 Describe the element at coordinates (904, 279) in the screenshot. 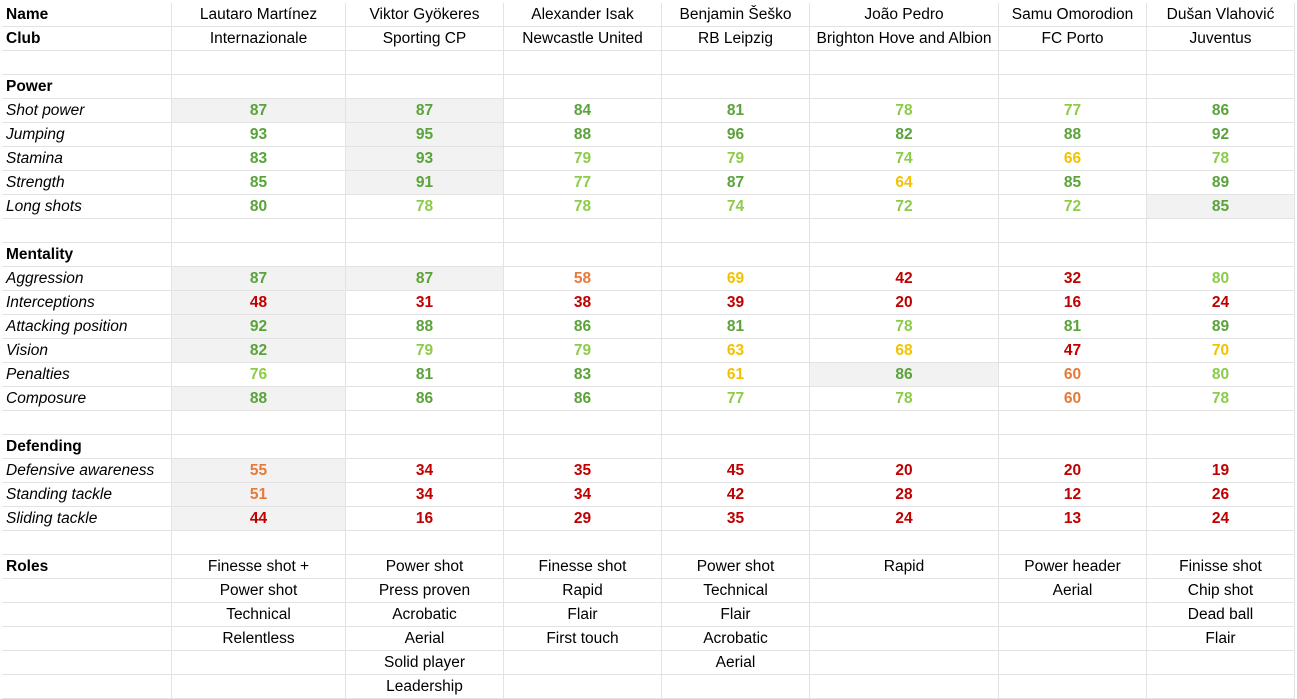

I see `stat-value: 42` at that location.